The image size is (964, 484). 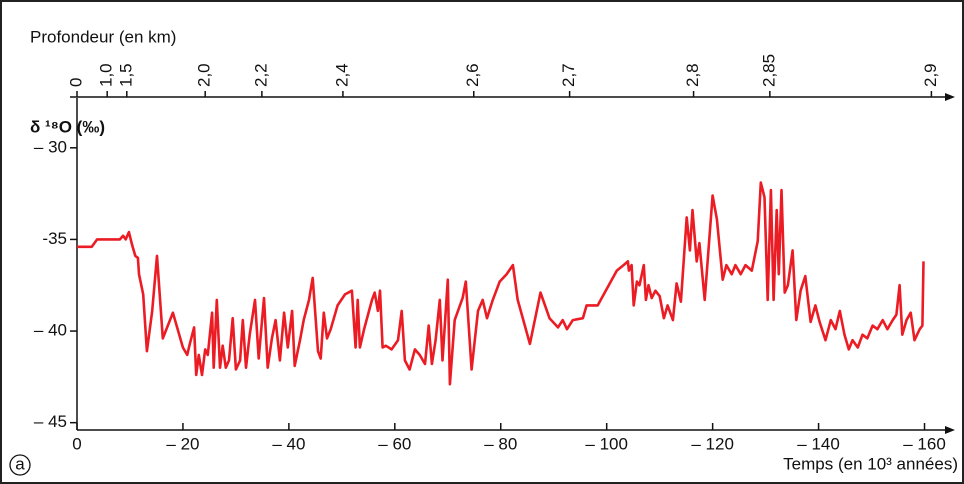 I want to click on depth-axis-arrow, so click(x=950, y=97).